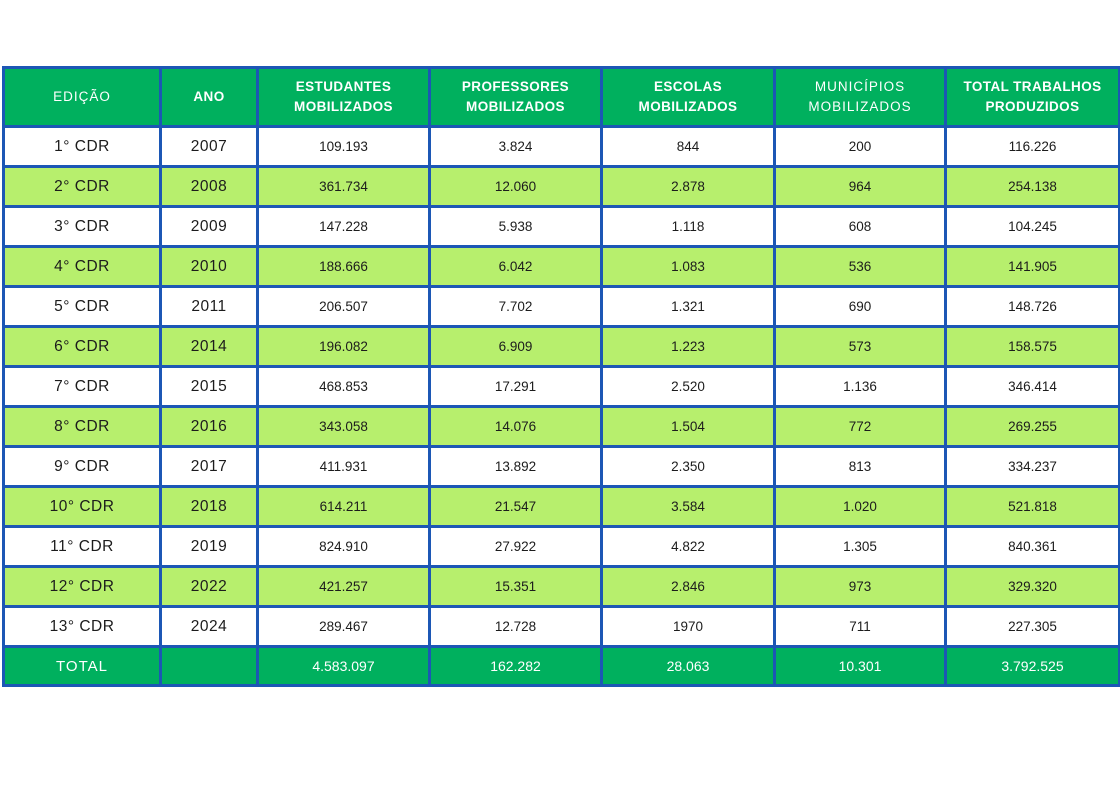 This screenshot has height=800, width=1120. Describe the element at coordinates (515, 586) in the screenshot. I see `cell-teachers: 15.351` at that location.